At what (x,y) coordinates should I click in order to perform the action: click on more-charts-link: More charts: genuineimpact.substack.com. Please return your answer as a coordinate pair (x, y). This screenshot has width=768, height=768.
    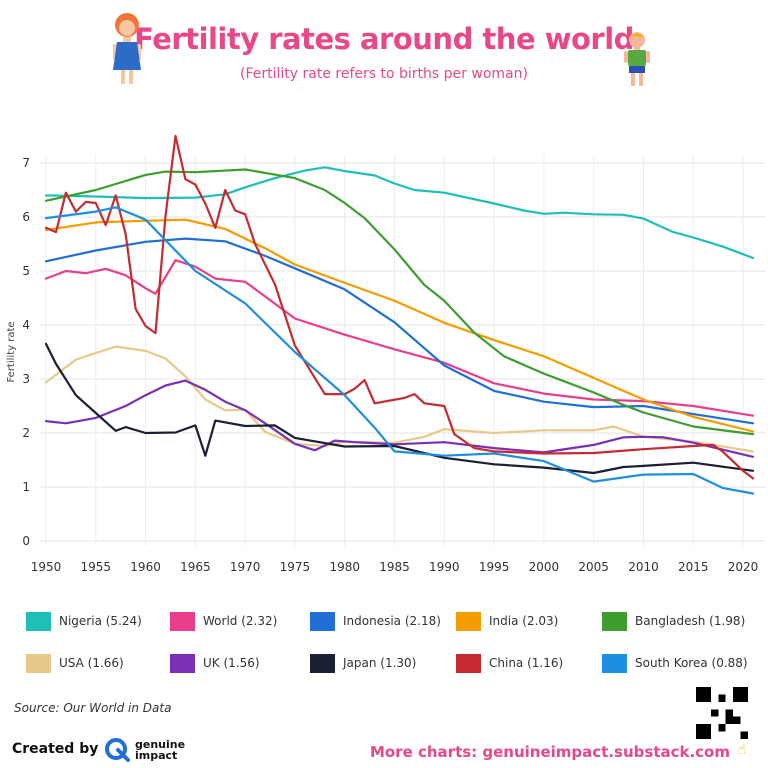
    Looking at the image, I should click on (549, 752).